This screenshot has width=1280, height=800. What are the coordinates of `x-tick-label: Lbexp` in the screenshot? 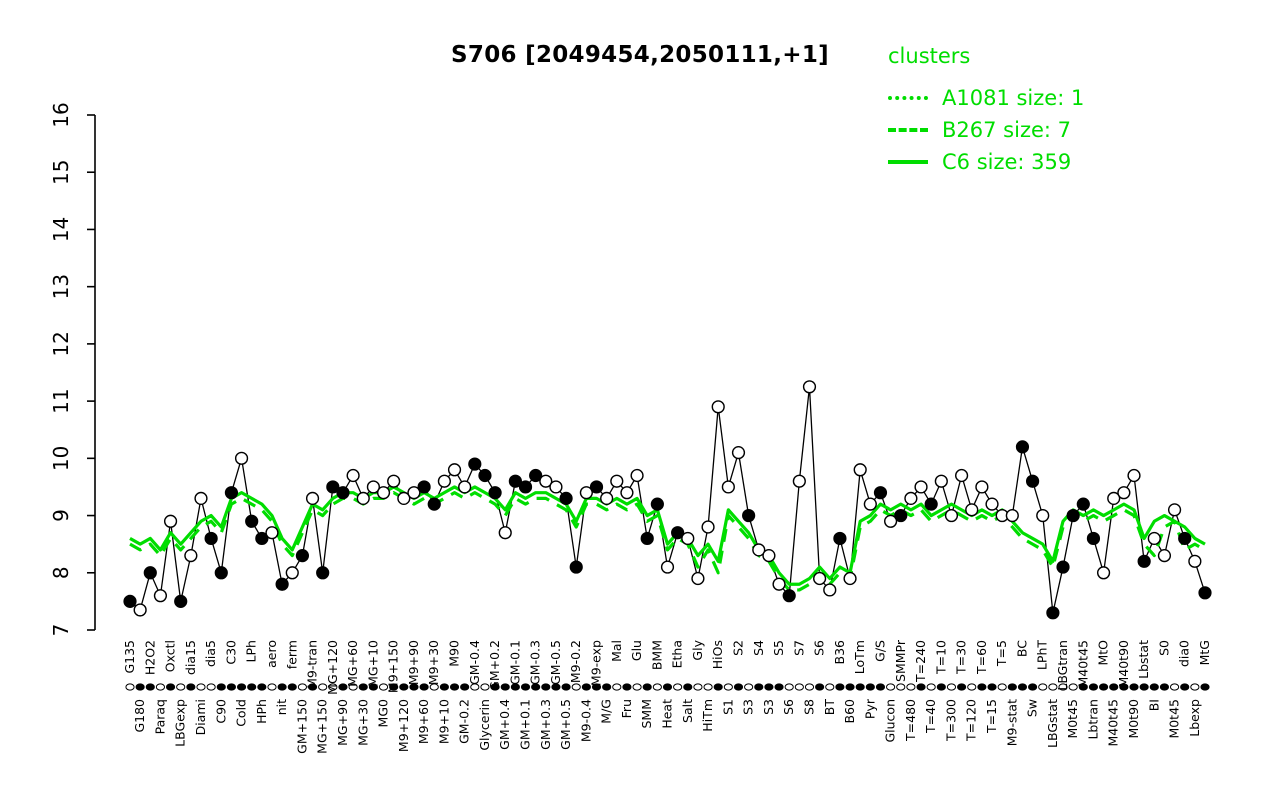 It's located at (1194, 718).